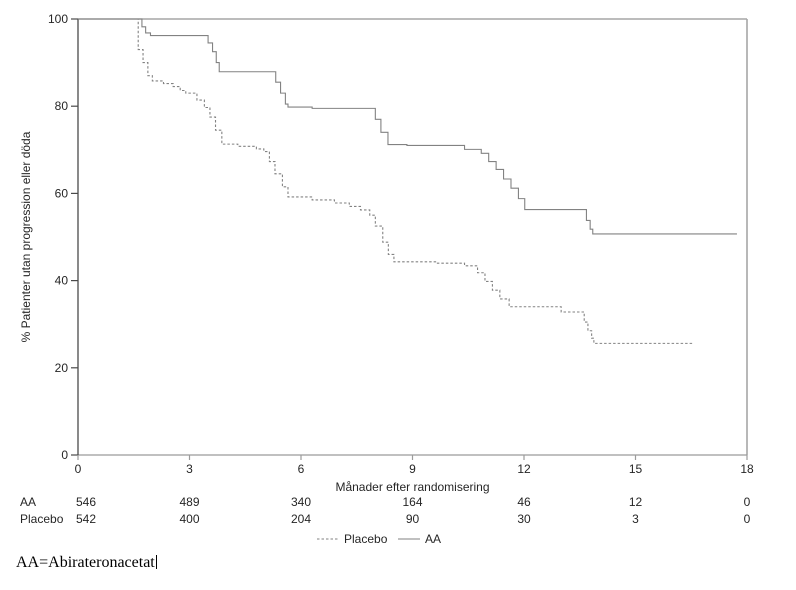 This screenshot has width=796, height=590. Describe the element at coordinates (28, 502) in the screenshot. I see `at-risk-row-label: AA` at that location.